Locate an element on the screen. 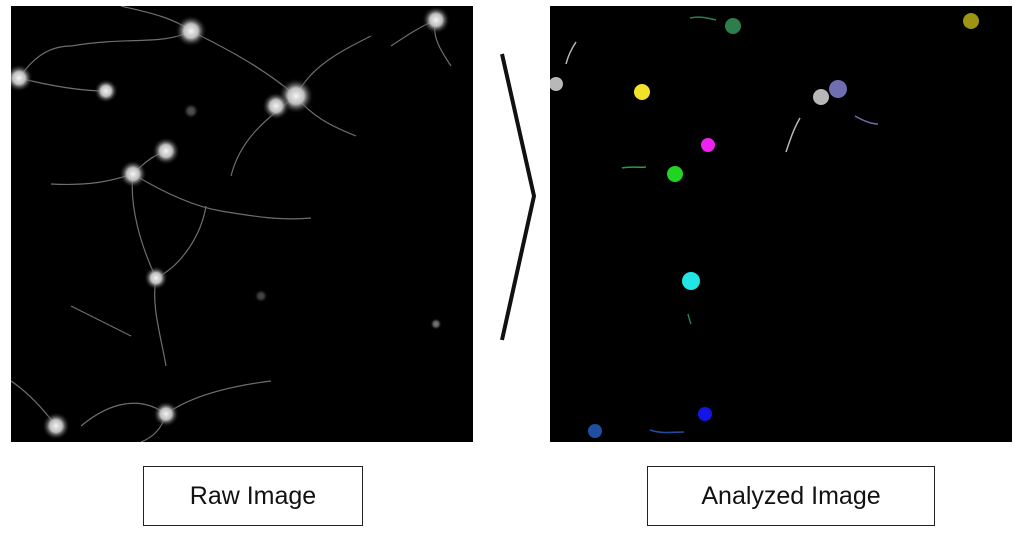  arrow-icon is located at coordinates (518, 197).